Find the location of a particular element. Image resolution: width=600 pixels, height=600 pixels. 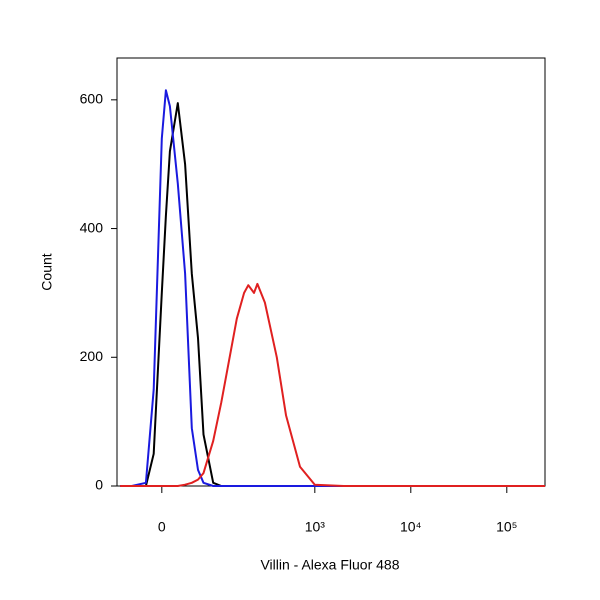

x-tick-label: 10³ is located at coordinates (315, 527).